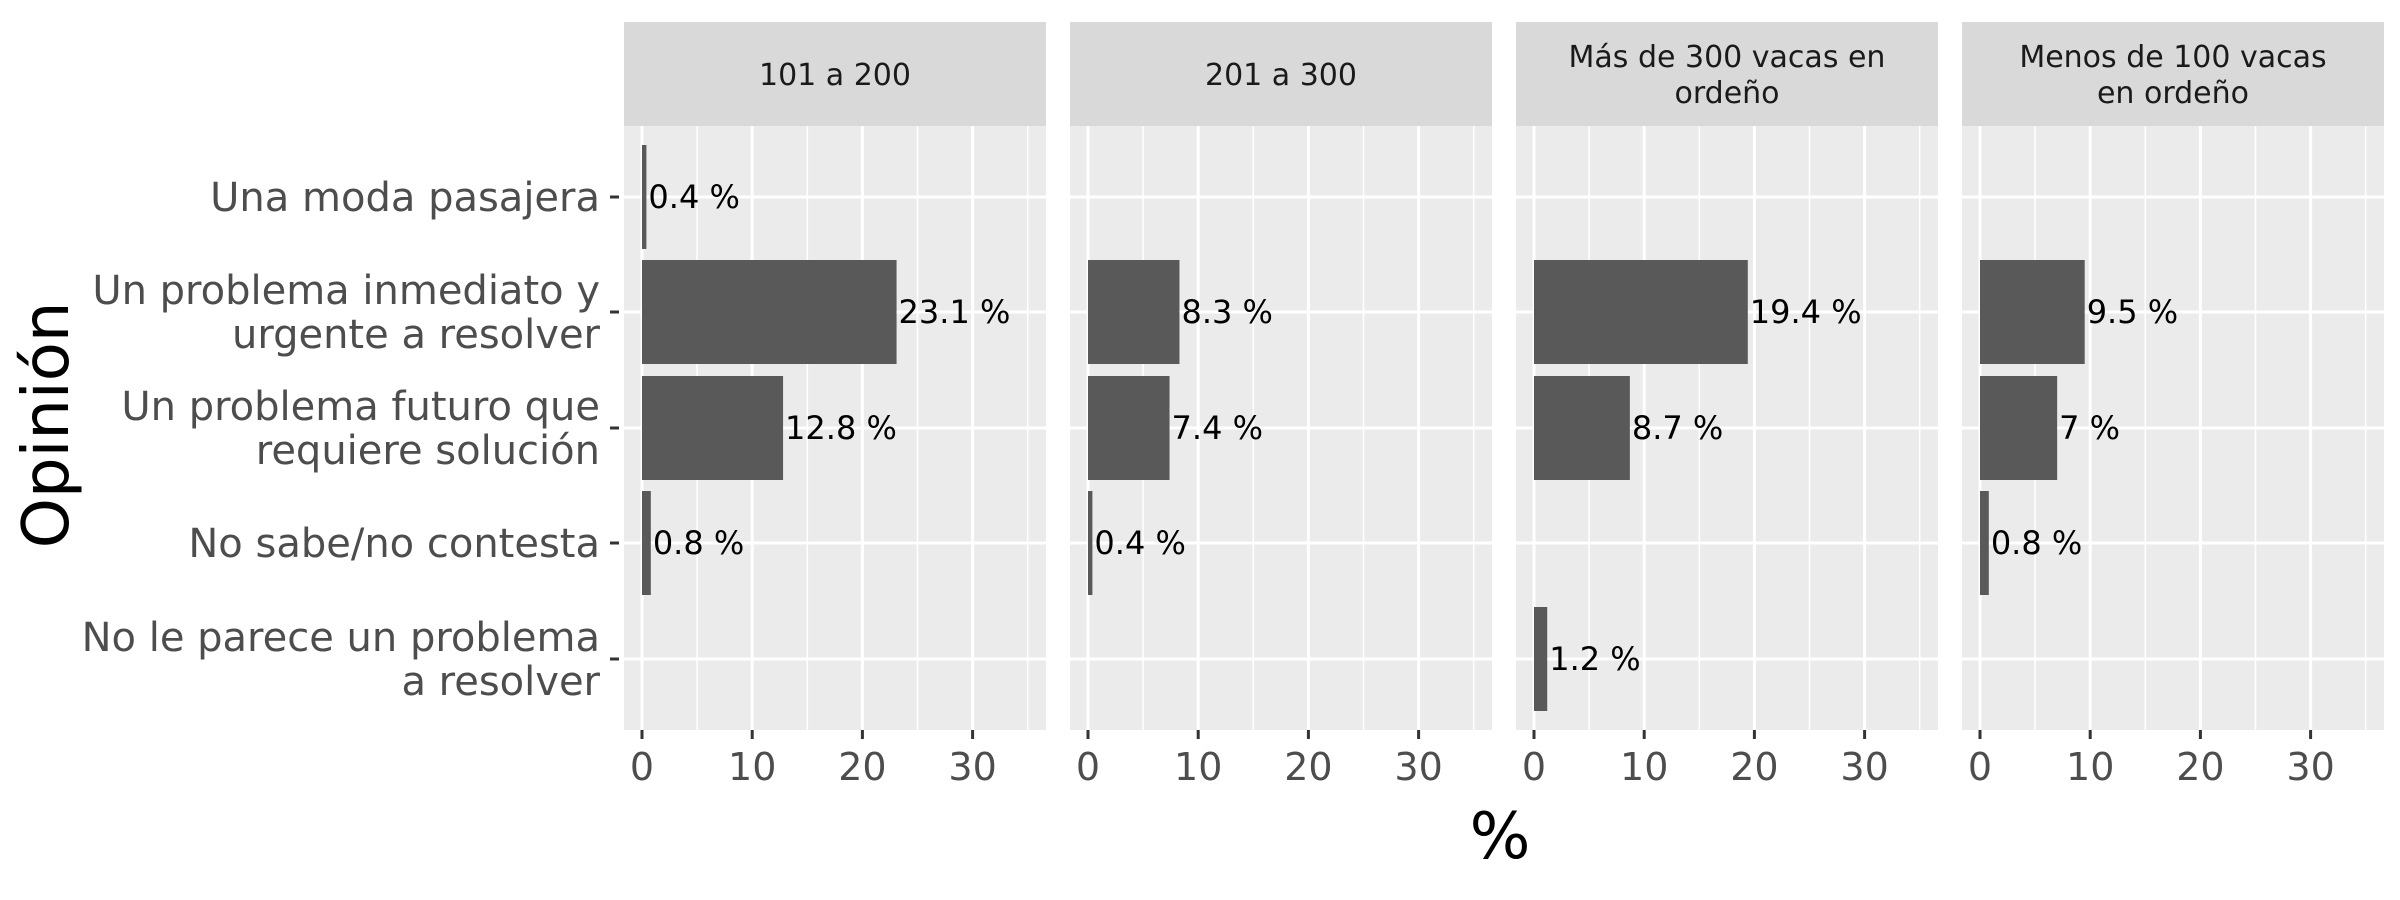 Image resolution: width=2400 pixels, height=900 pixels. What do you see at coordinates (2172, 57) in the screenshot?
I see `facet-strip-label-line: Menos de 100 vacas` at bounding box center [2172, 57].